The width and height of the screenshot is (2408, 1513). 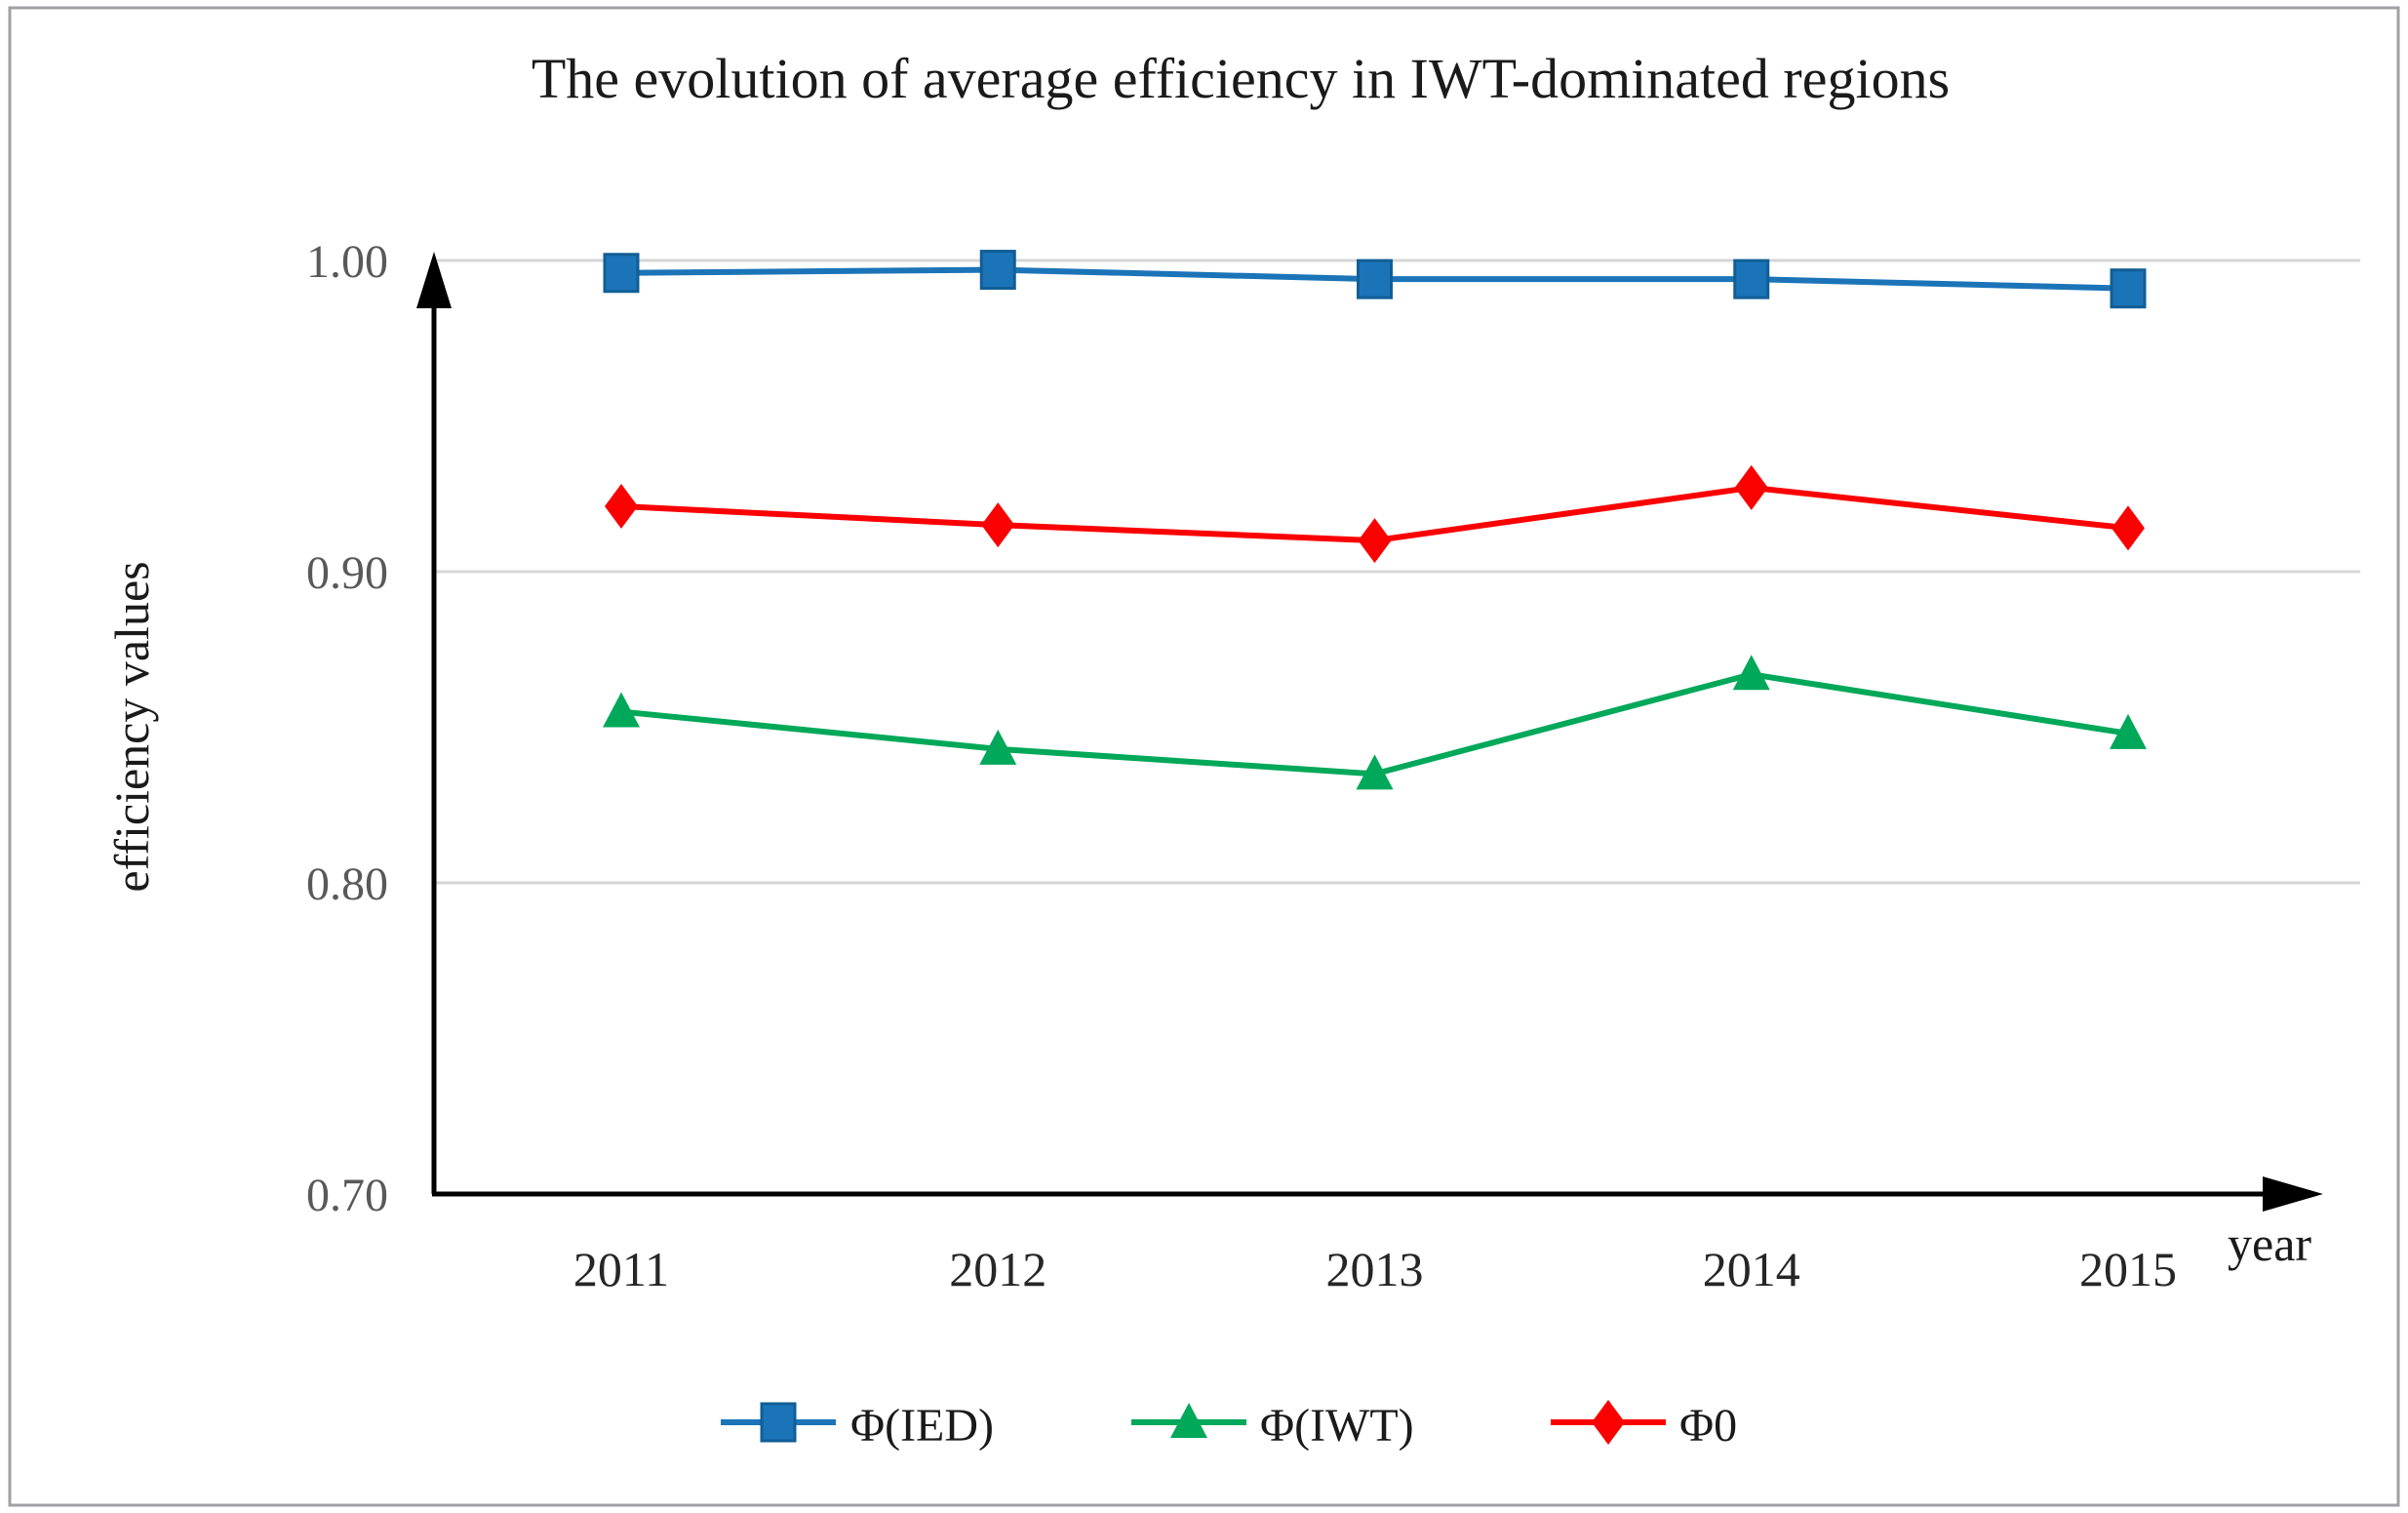 What do you see at coordinates (1708, 1426) in the screenshot?
I see `legend-label: Φ0` at bounding box center [1708, 1426].